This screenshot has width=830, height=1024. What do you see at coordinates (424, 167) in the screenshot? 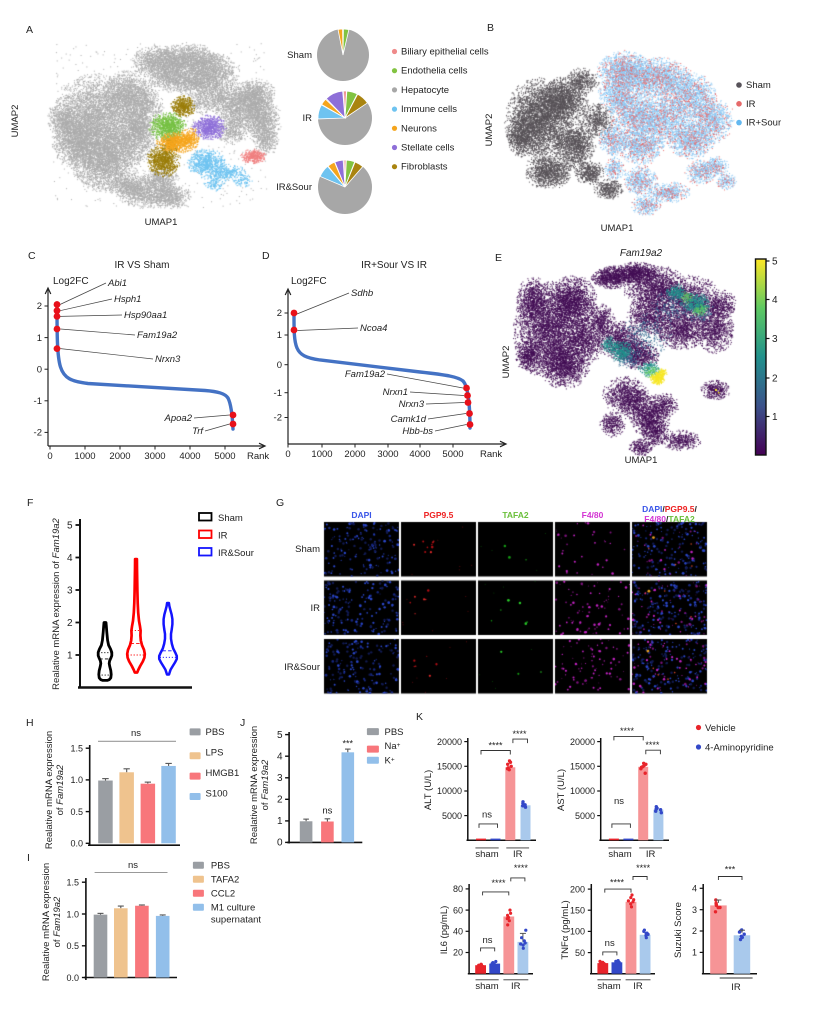
I see `svg-text: Fibroblasts` at bounding box center [424, 167].